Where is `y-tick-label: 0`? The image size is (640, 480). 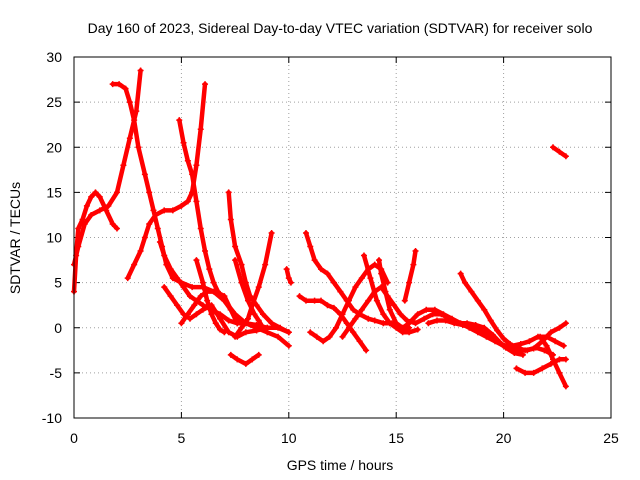
y-tick-label: 0 is located at coordinates (58, 328).